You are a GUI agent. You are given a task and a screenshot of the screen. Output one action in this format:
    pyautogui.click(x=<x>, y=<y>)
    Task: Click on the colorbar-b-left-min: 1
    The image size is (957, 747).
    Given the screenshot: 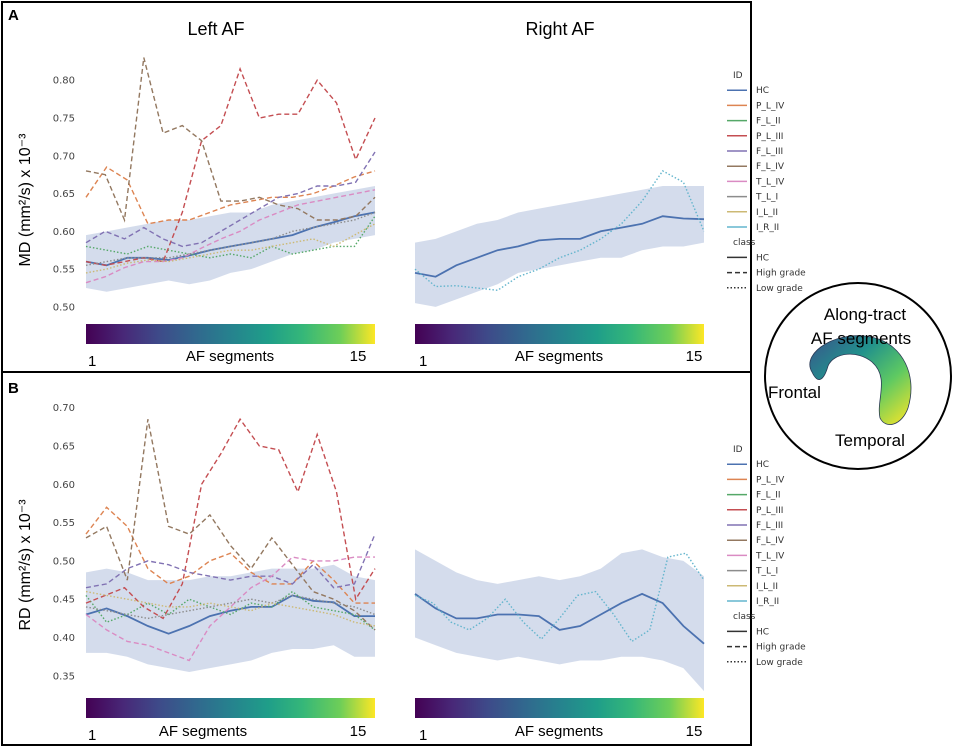 What is the action you would take?
    pyautogui.click(x=92, y=735)
    